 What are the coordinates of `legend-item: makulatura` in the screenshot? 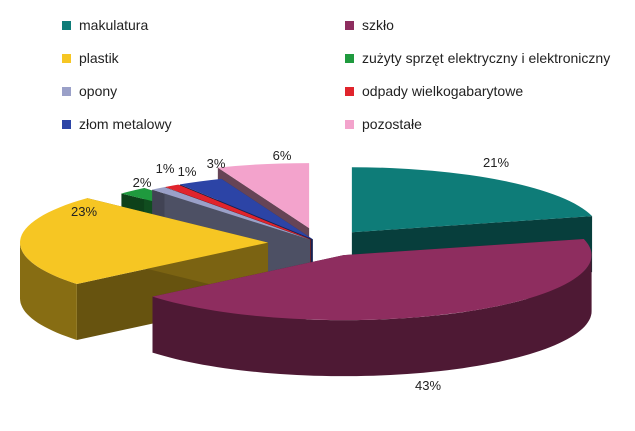 It's located at (105, 25).